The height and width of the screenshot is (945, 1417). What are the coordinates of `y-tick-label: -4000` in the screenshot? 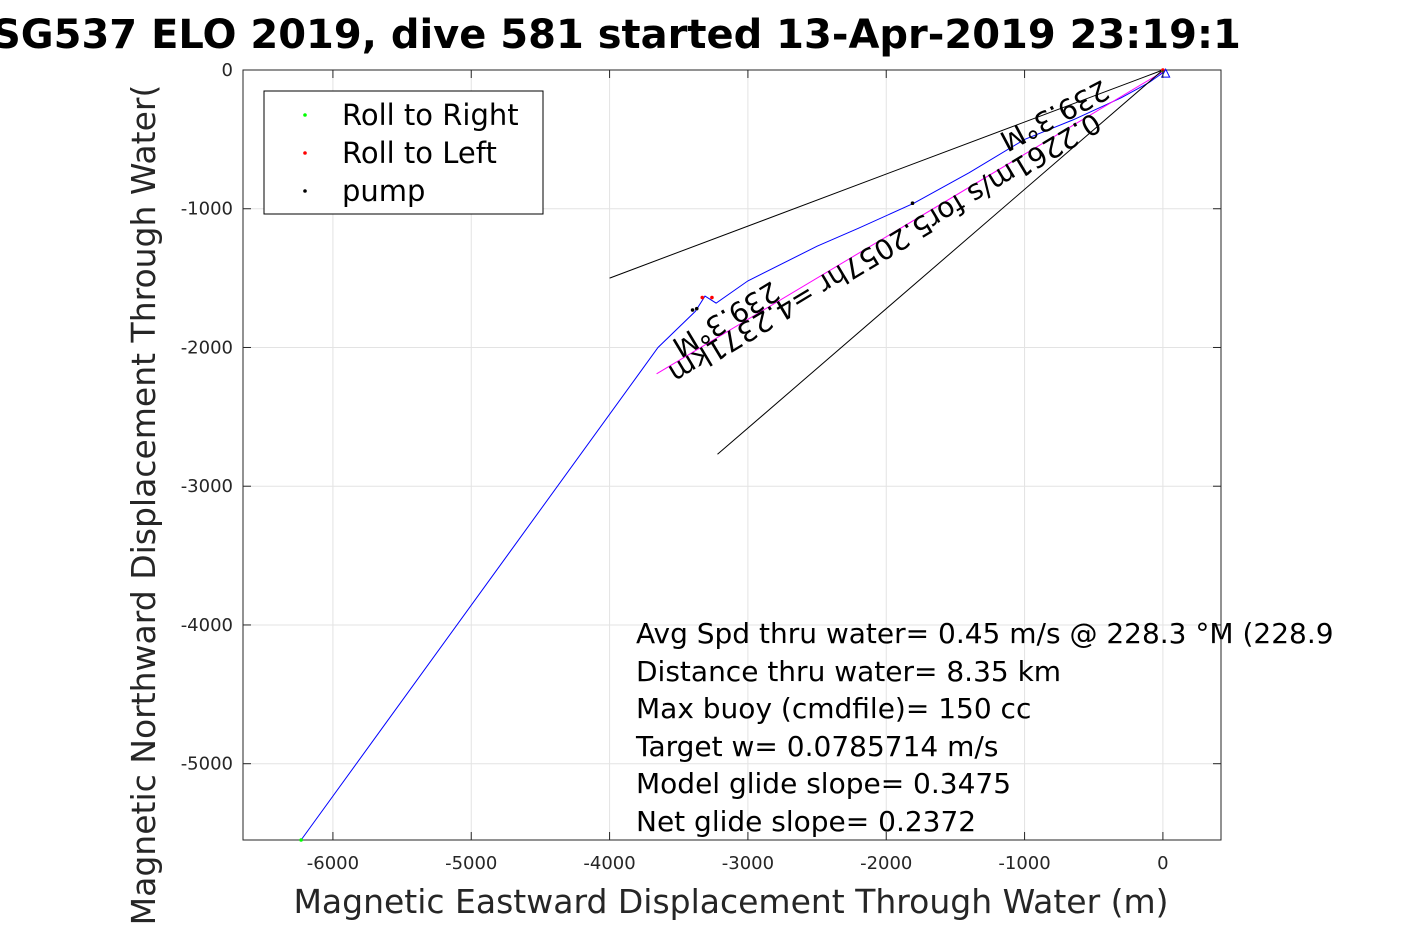 It's located at (207, 625).